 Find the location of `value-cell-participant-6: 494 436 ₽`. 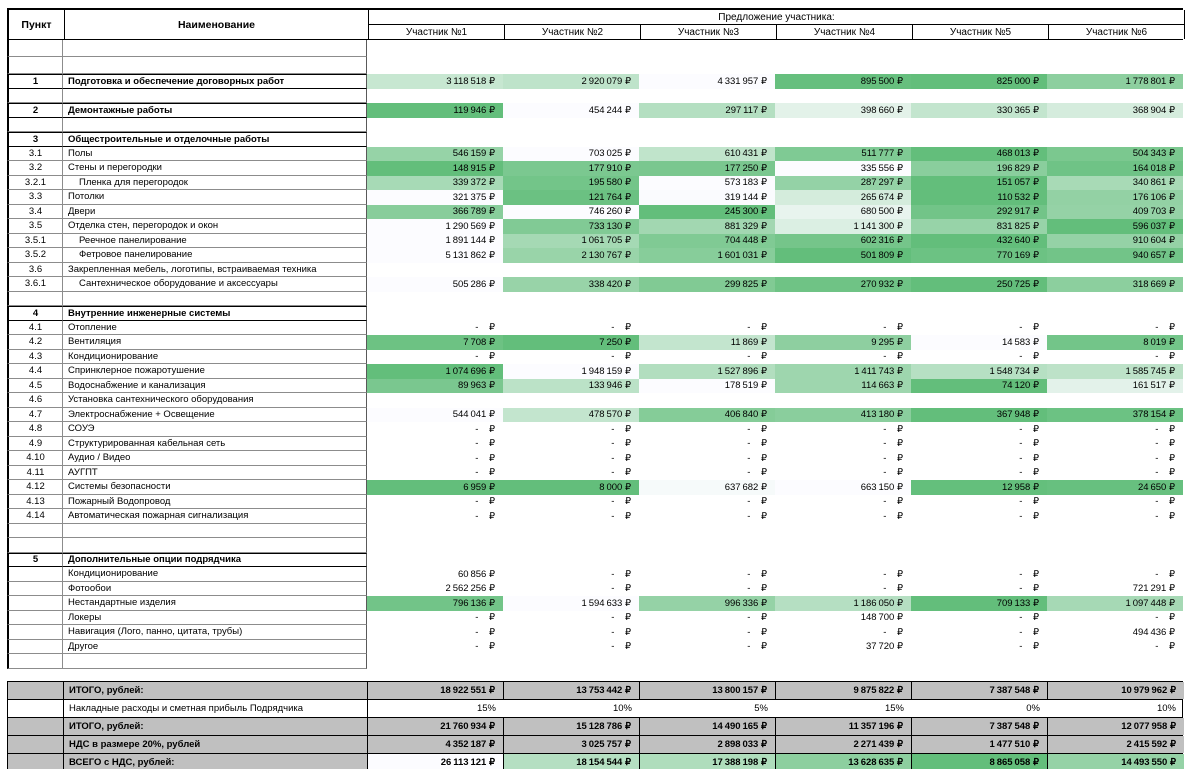

value-cell-participant-6: 494 436 ₽ is located at coordinates (1153, 632).